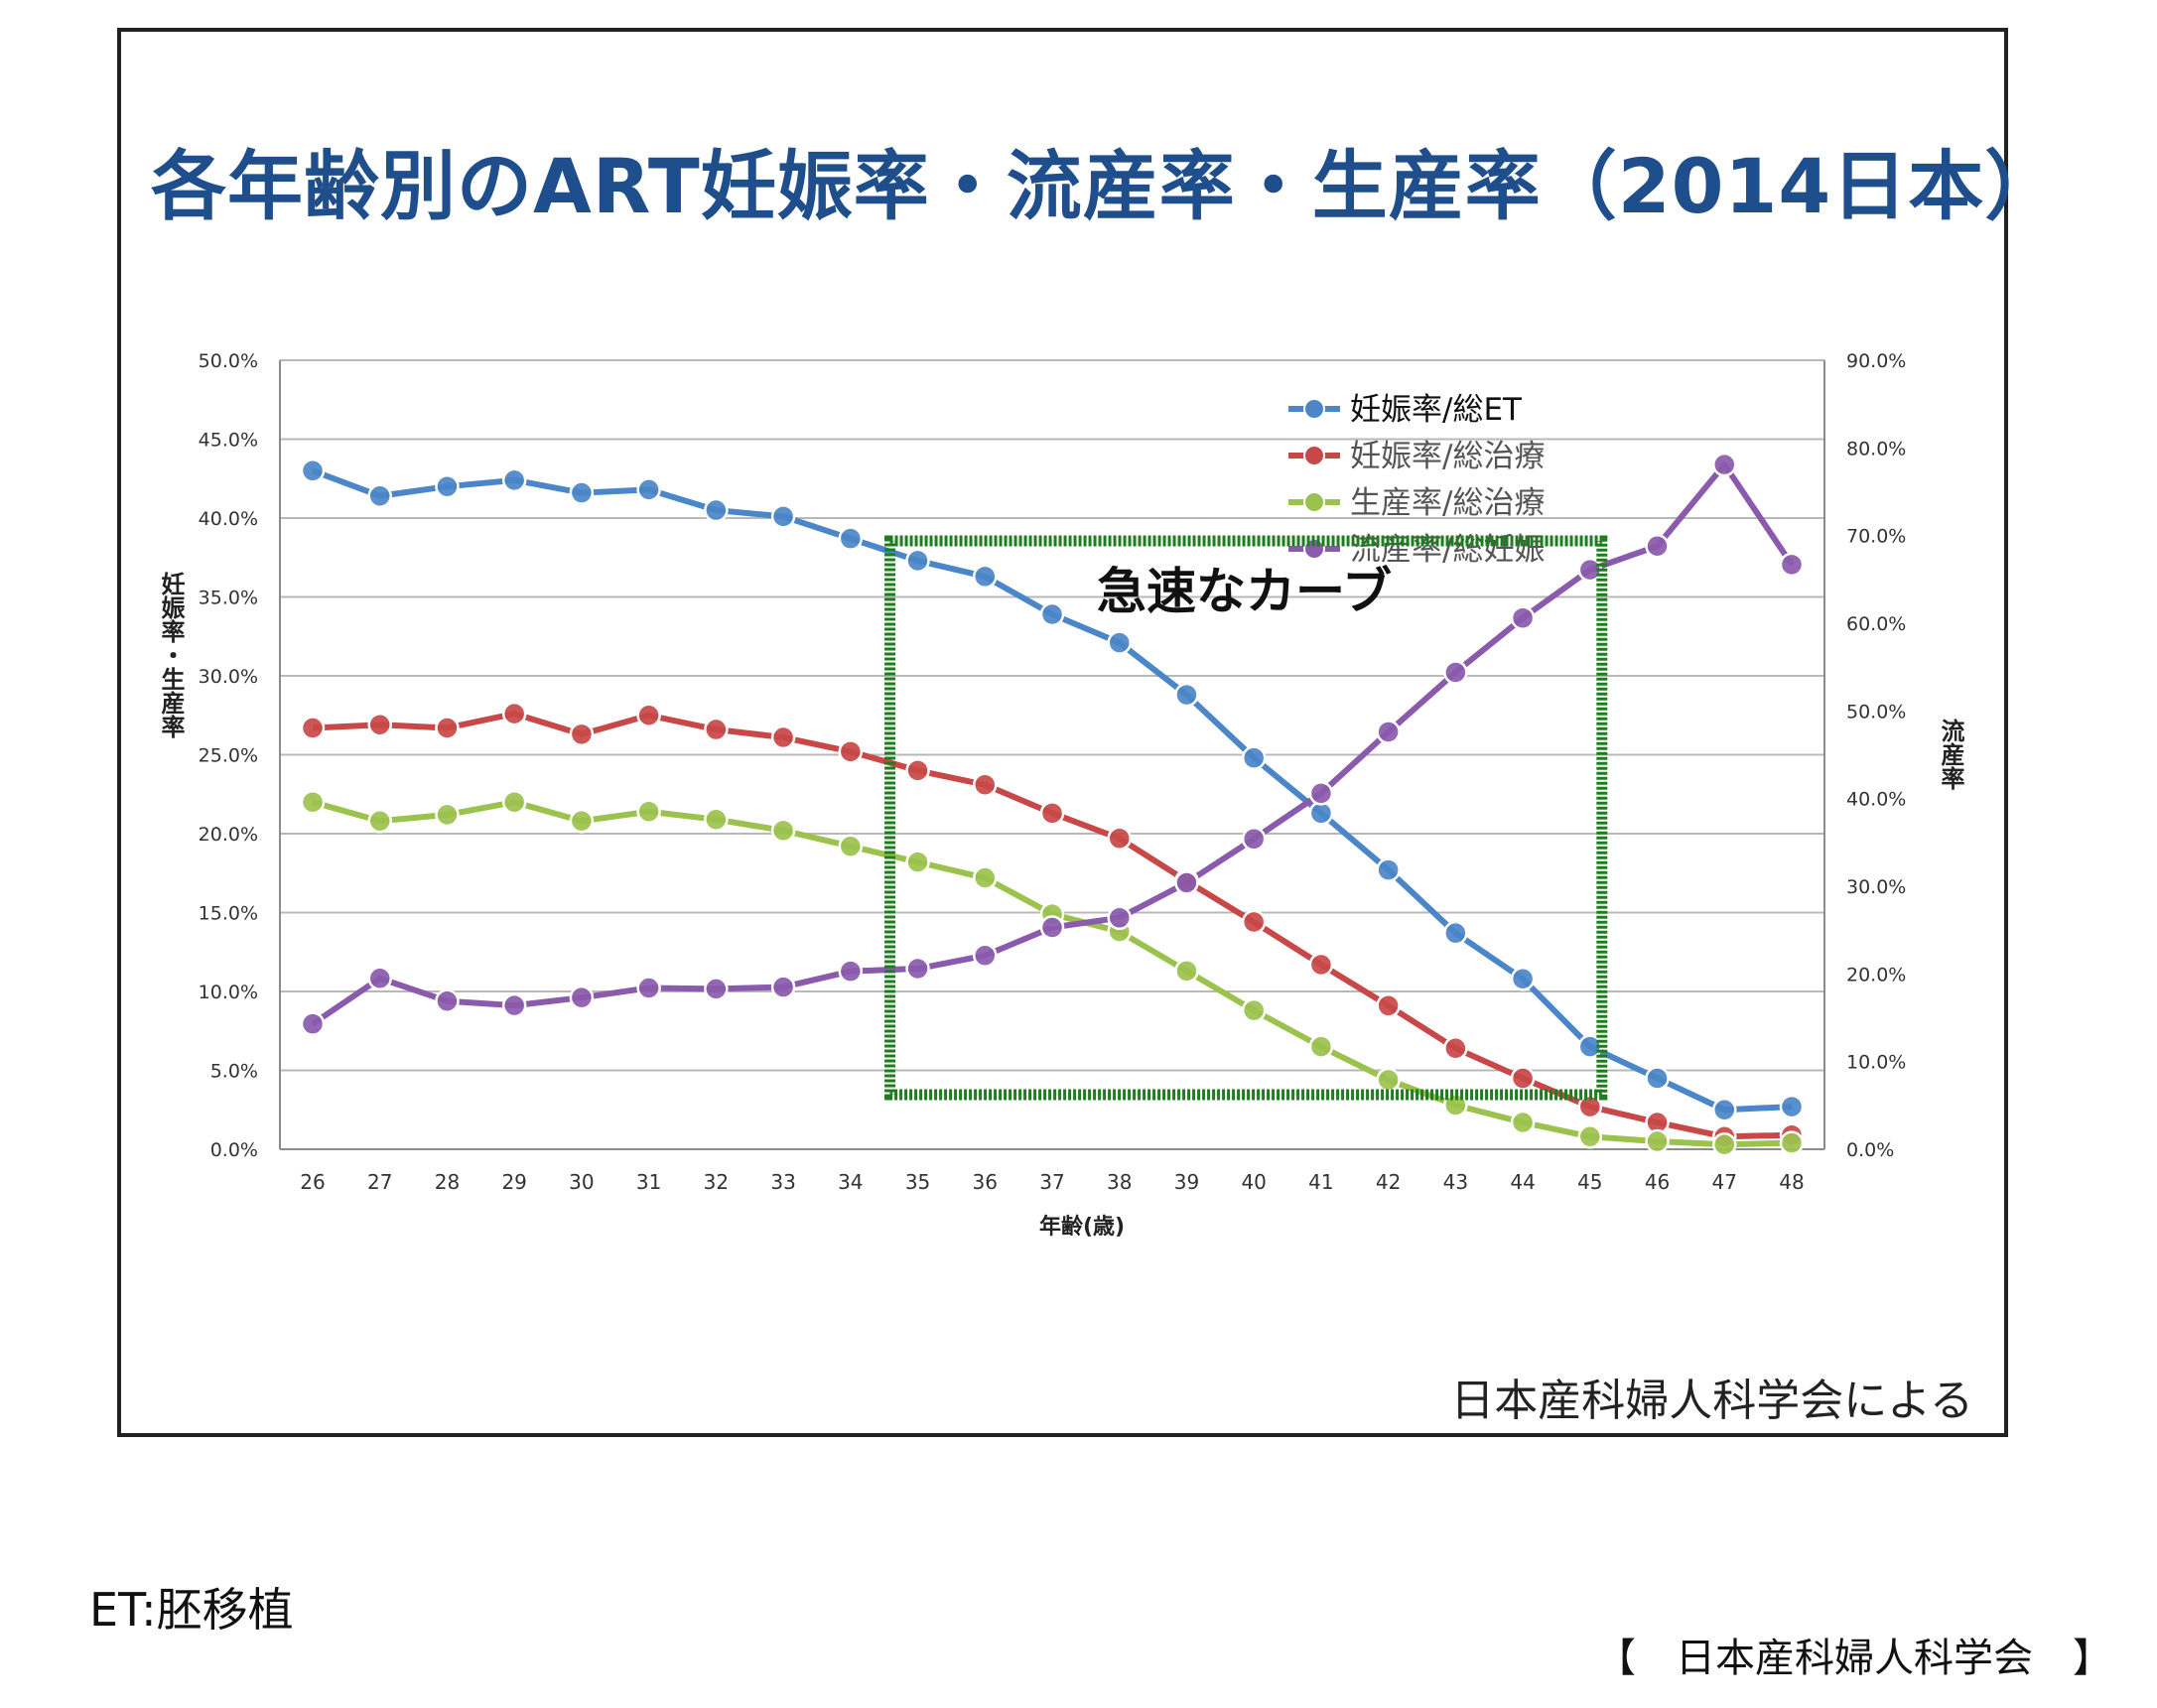  Describe the element at coordinates (1389, 1182) in the screenshot. I see `x-tick-label: 42` at that location.